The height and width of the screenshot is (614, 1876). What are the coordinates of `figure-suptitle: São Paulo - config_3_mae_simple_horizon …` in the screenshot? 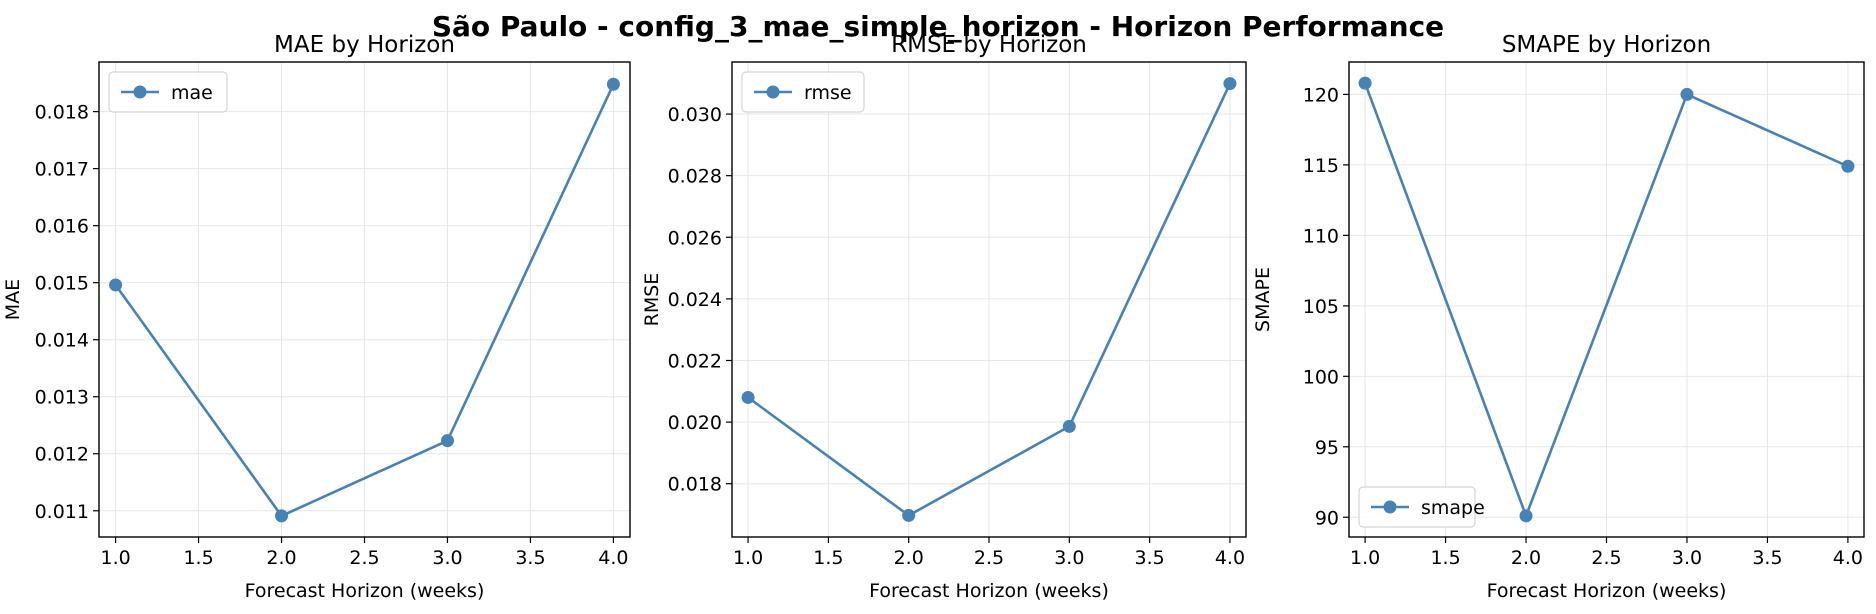 It's located at (938, 26).